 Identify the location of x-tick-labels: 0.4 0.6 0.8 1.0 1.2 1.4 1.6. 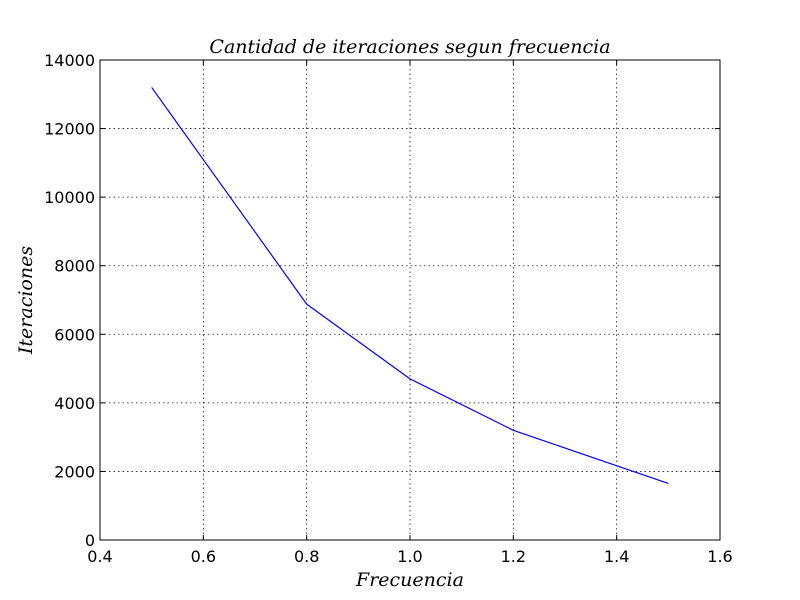
(409, 556).